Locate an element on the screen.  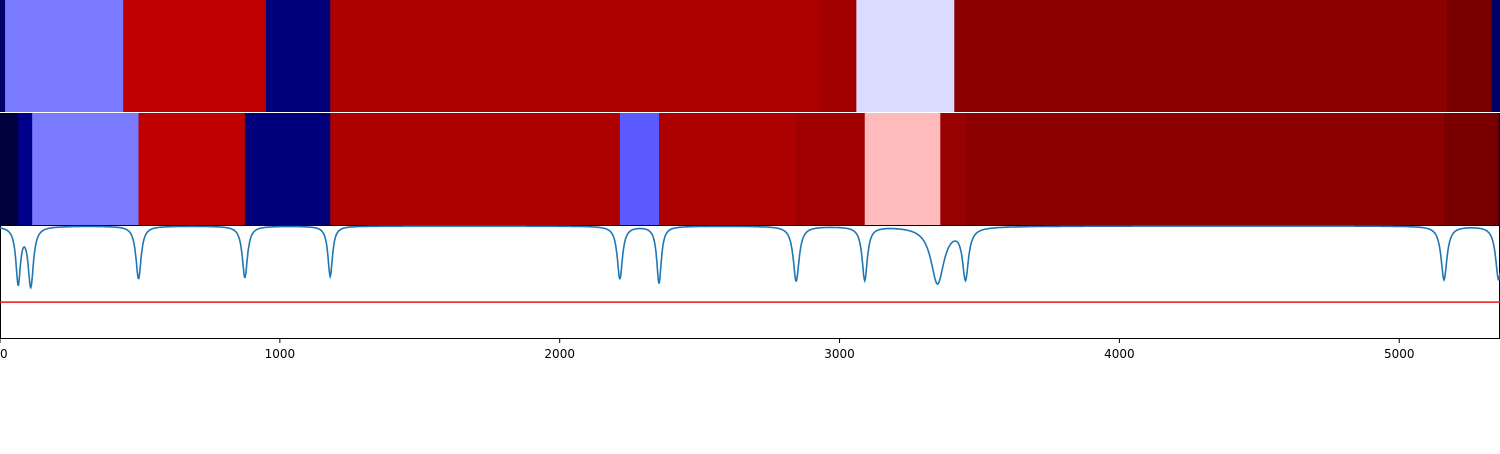
x-axis: 0 1000 2000 3000 4000 5000 is located at coordinates (707, 349).